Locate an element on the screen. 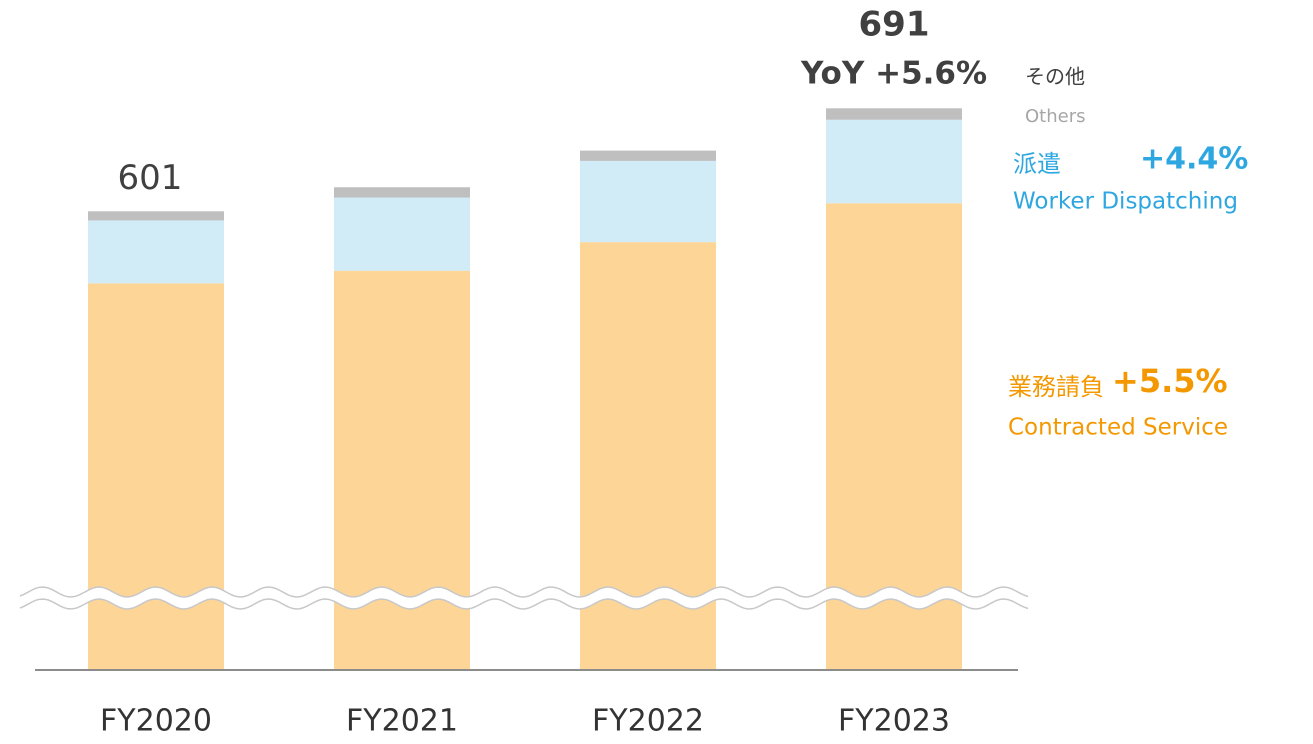 This screenshot has width=1313, height=744. x-tick-label: FY2020 is located at coordinates (156, 721).